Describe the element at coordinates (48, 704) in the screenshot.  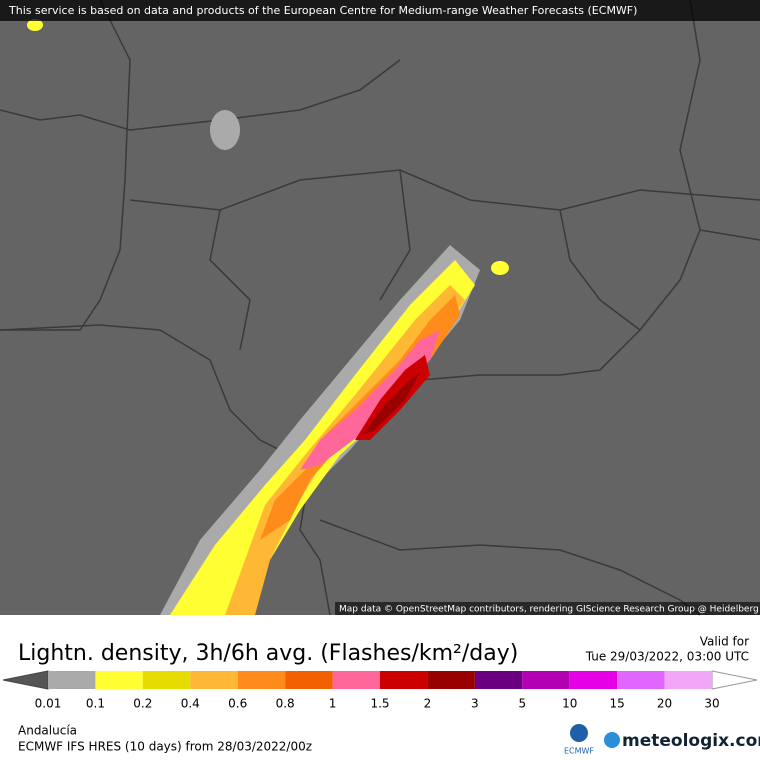
I see `colorbar-label: 0.01` at that location.